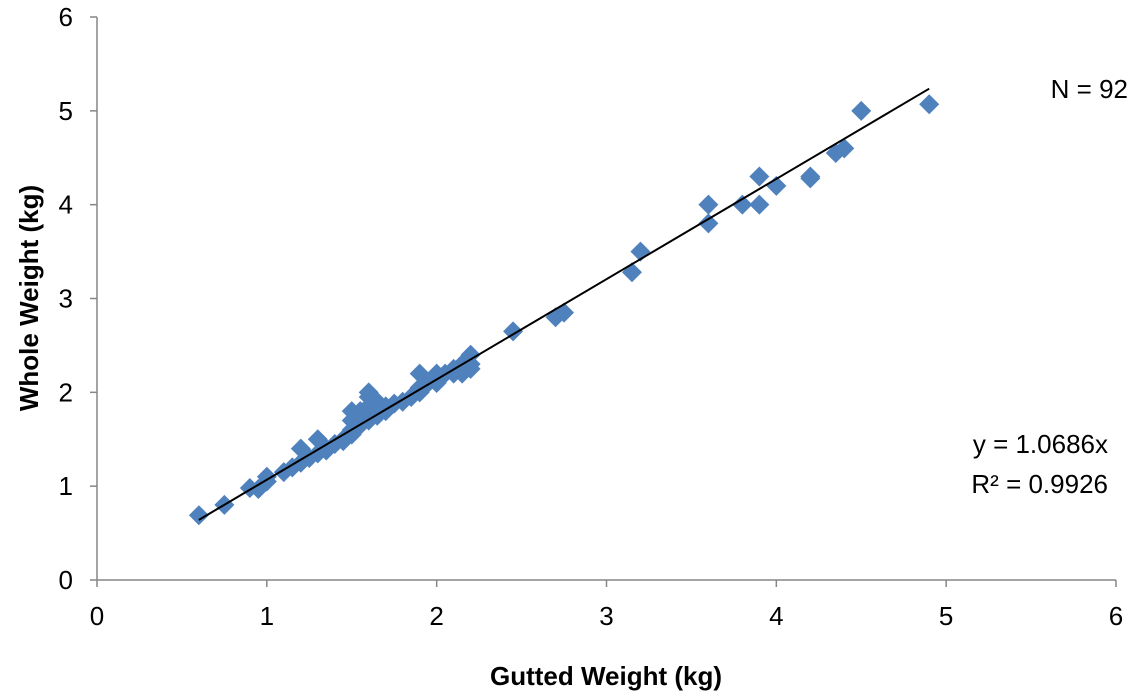  Describe the element at coordinates (29, 298) in the screenshot. I see `y-axis-label: Whole Weight (kg)` at that location.